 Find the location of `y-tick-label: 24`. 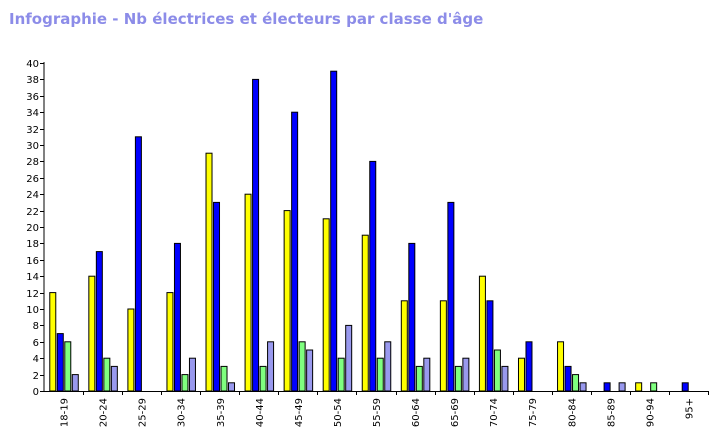

y-tick-label: 24 is located at coordinates (32, 195).